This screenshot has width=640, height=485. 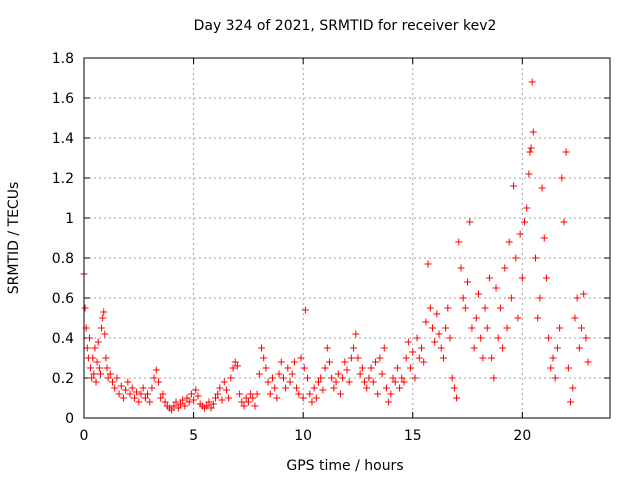 I want to click on y-tick-label: 0.4, so click(x=63, y=339).